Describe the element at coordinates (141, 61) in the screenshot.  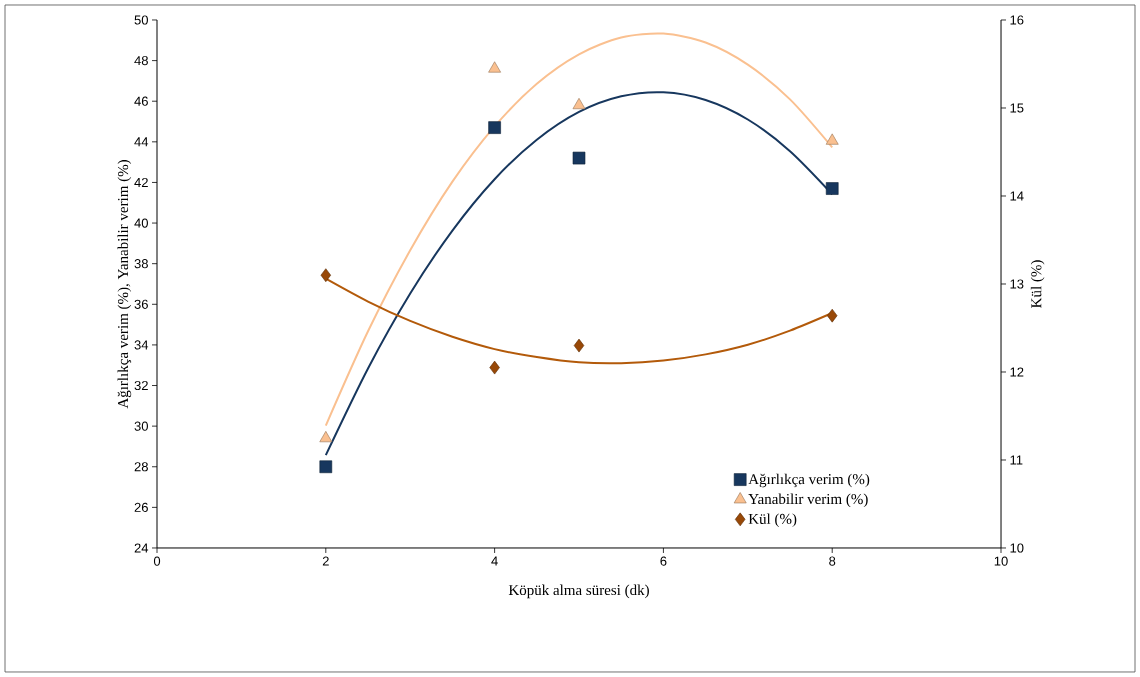
I see `y-tick-label: 48` at that location.